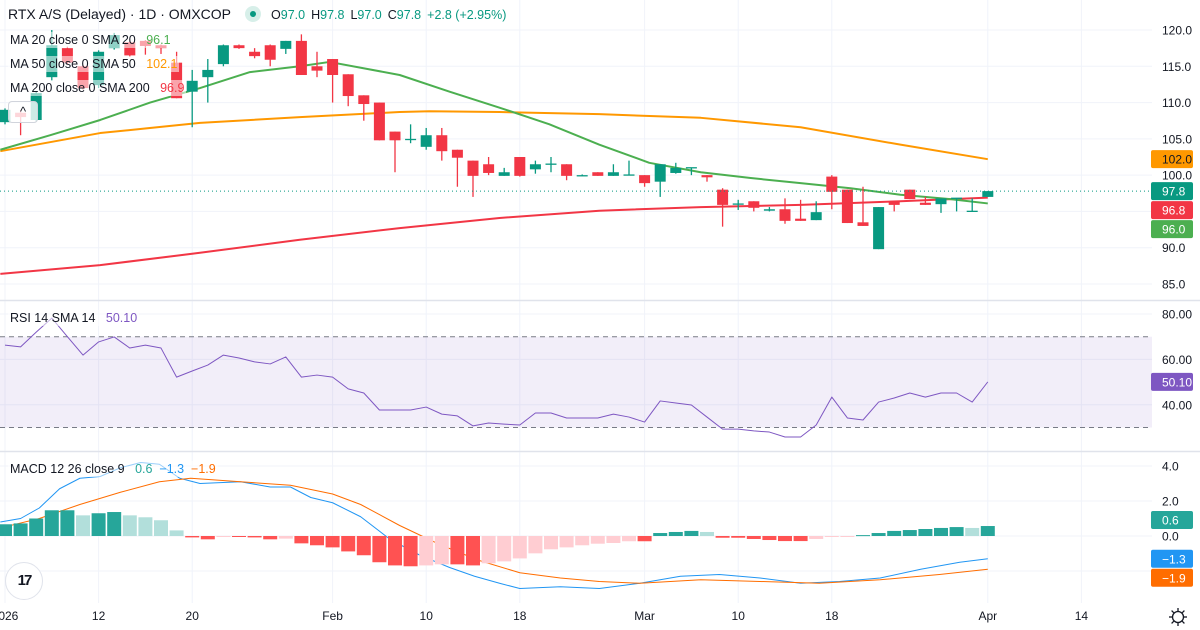 The width and height of the screenshot is (1200, 630). I want to click on legend-macd: MACD 12 26 close 9 0.6 −1.3 −1.9, so click(113, 469).